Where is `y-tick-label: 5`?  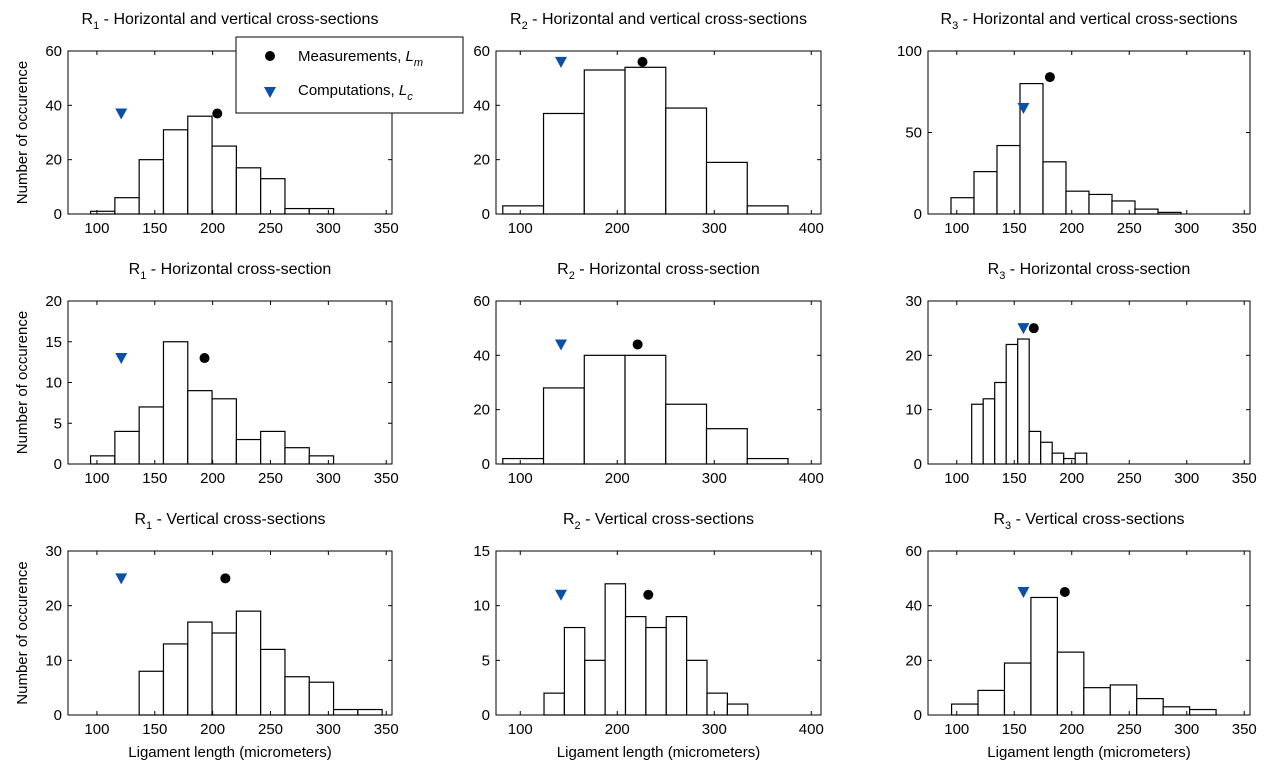
y-tick-label: 5 is located at coordinates (486, 660).